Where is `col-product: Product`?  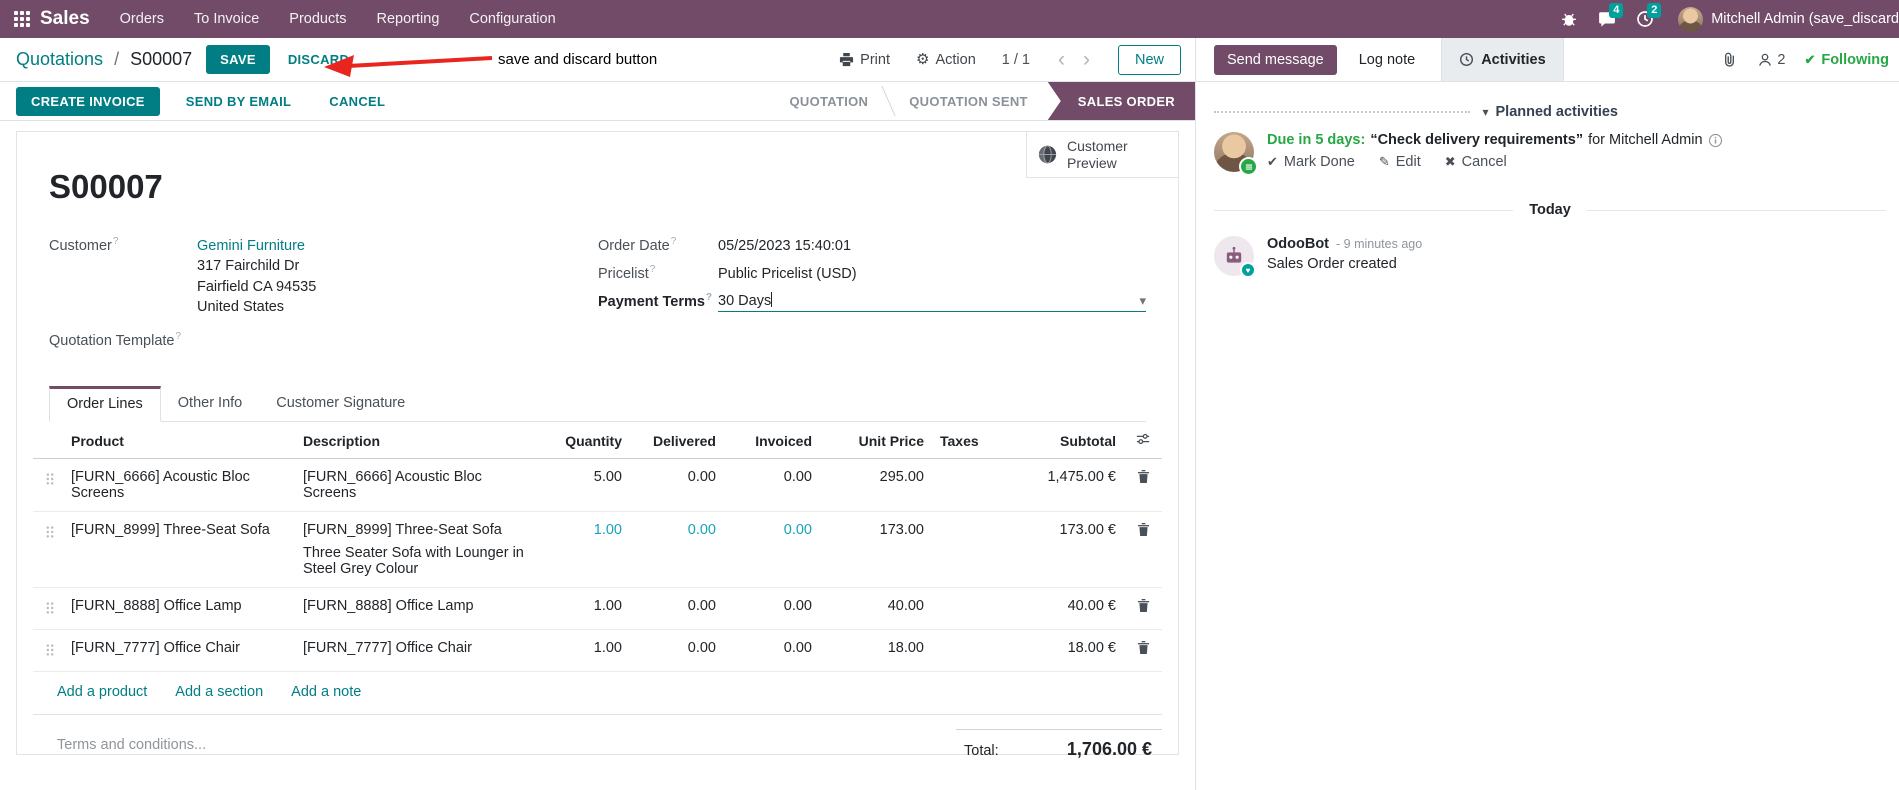 col-product: Product is located at coordinates (179, 441).